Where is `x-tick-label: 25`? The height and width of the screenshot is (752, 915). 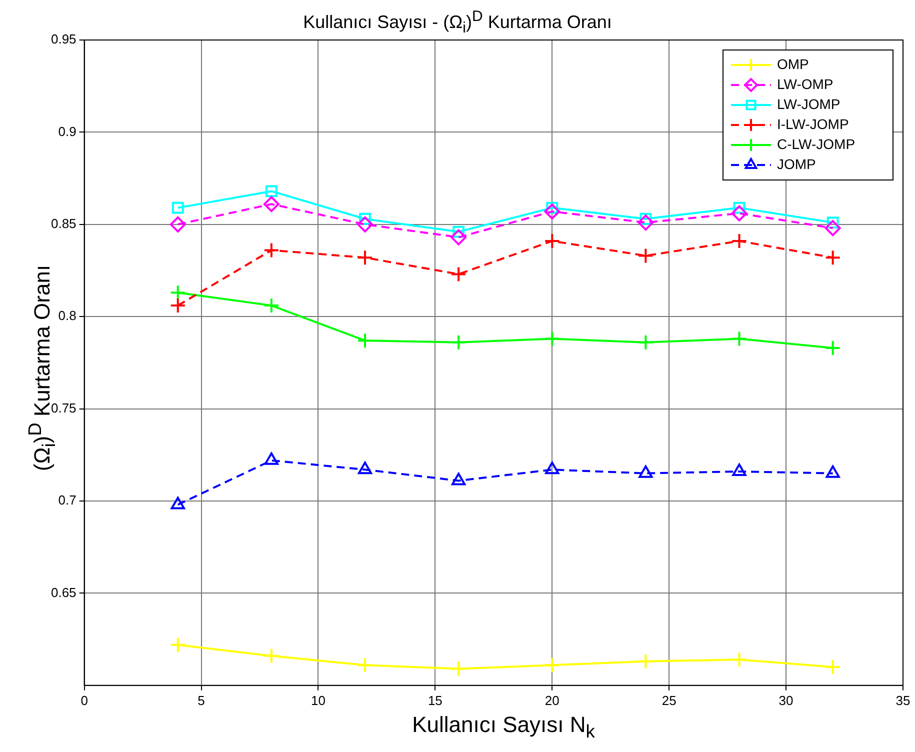 x-tick-label: 25 is located at coordinates (669, 700).